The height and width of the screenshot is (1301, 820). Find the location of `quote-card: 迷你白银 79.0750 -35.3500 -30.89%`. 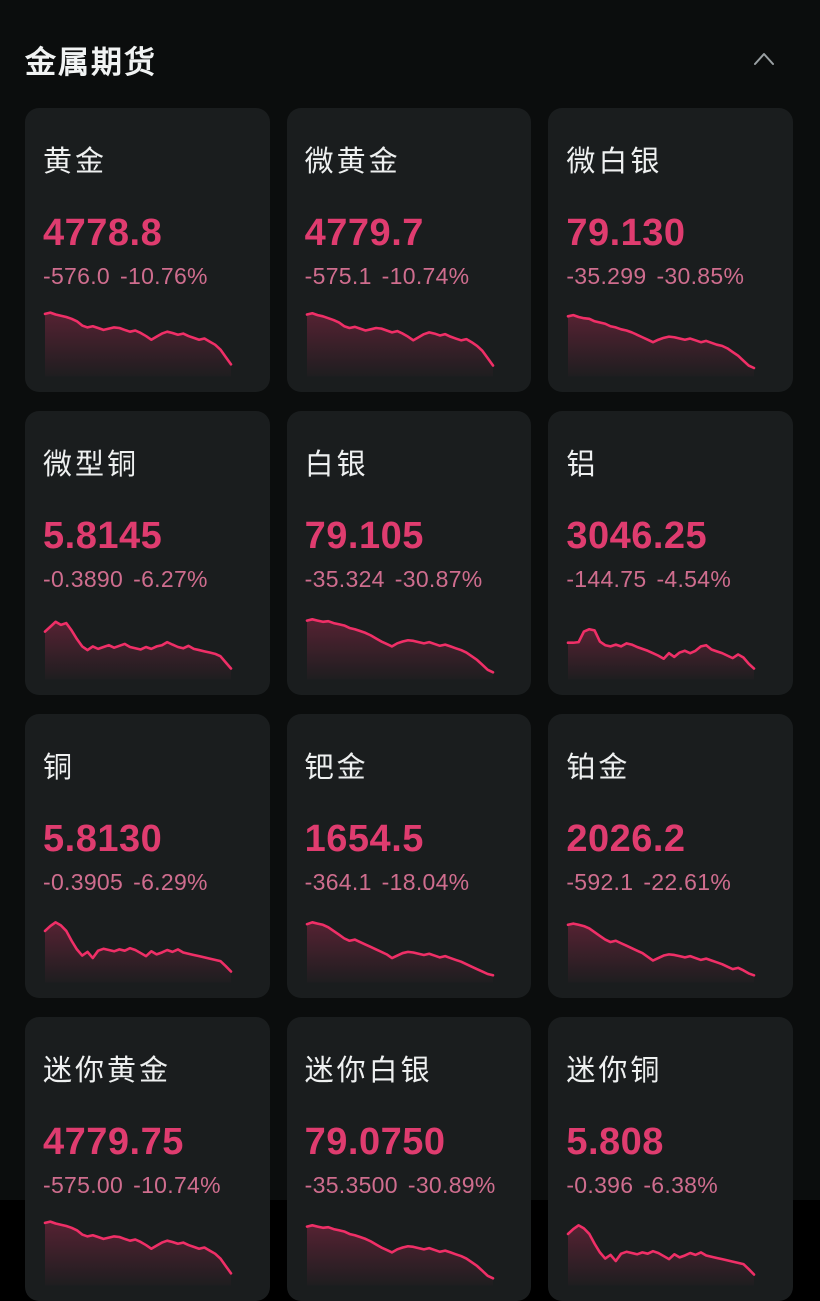

quote-card: 迷你白银 79.0750 -35.3500 -30.89% is located at coordinates (409, 1159).